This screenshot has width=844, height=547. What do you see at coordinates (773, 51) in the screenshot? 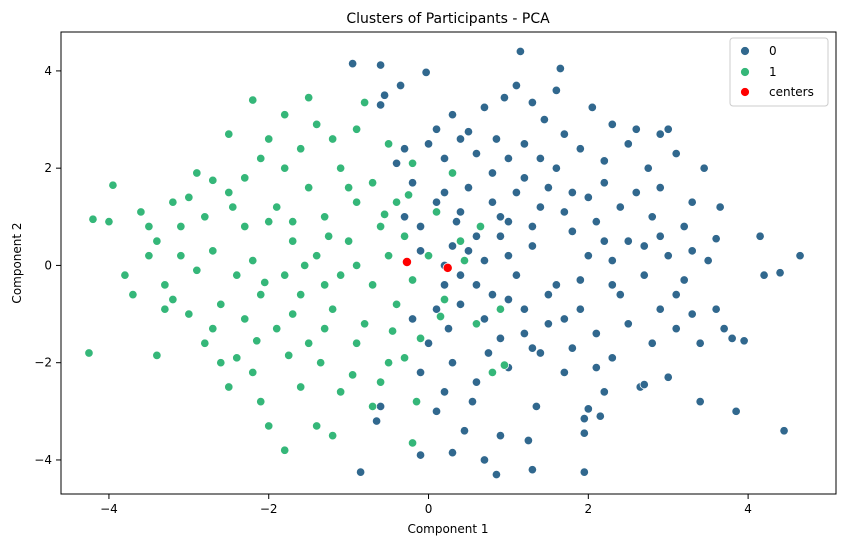
I see `legend-label-0: 0` at bounding box center [773, 51].